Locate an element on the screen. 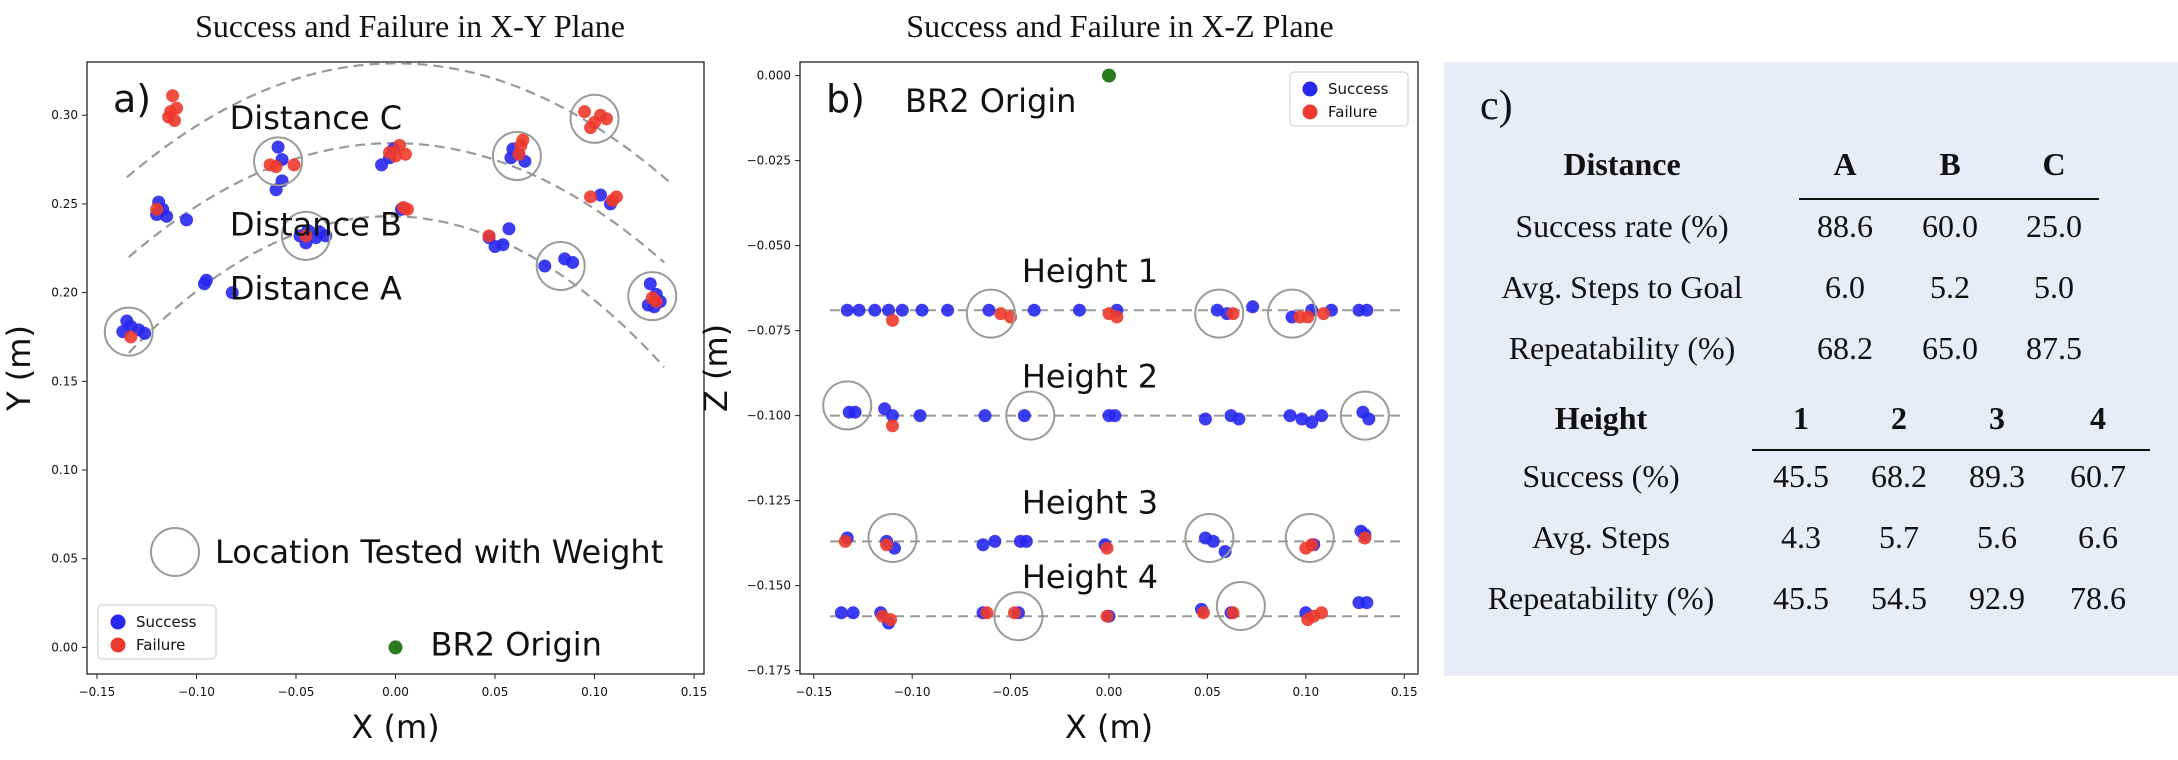 This screenshot has width=2178, height=760. distance-cell: 87.5 is located at coordinates (2054, 348).